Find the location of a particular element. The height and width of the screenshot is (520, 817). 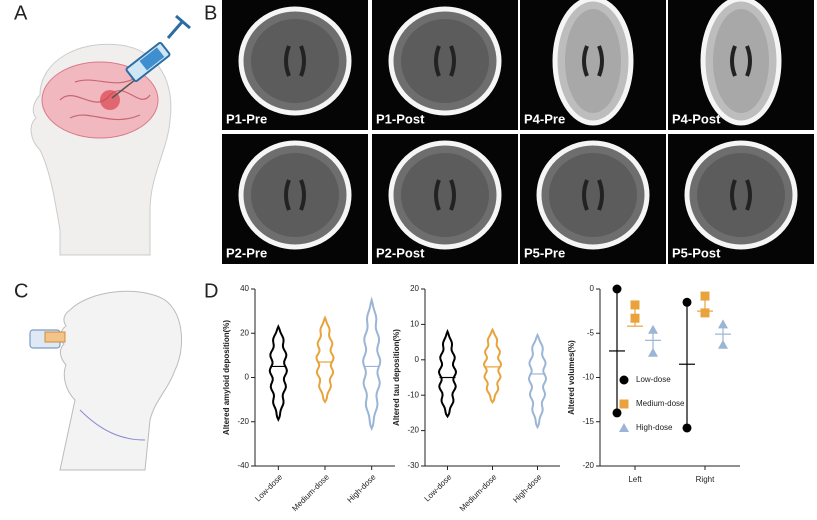

y-tick-label: 10 is located at coordinates (414, 324).